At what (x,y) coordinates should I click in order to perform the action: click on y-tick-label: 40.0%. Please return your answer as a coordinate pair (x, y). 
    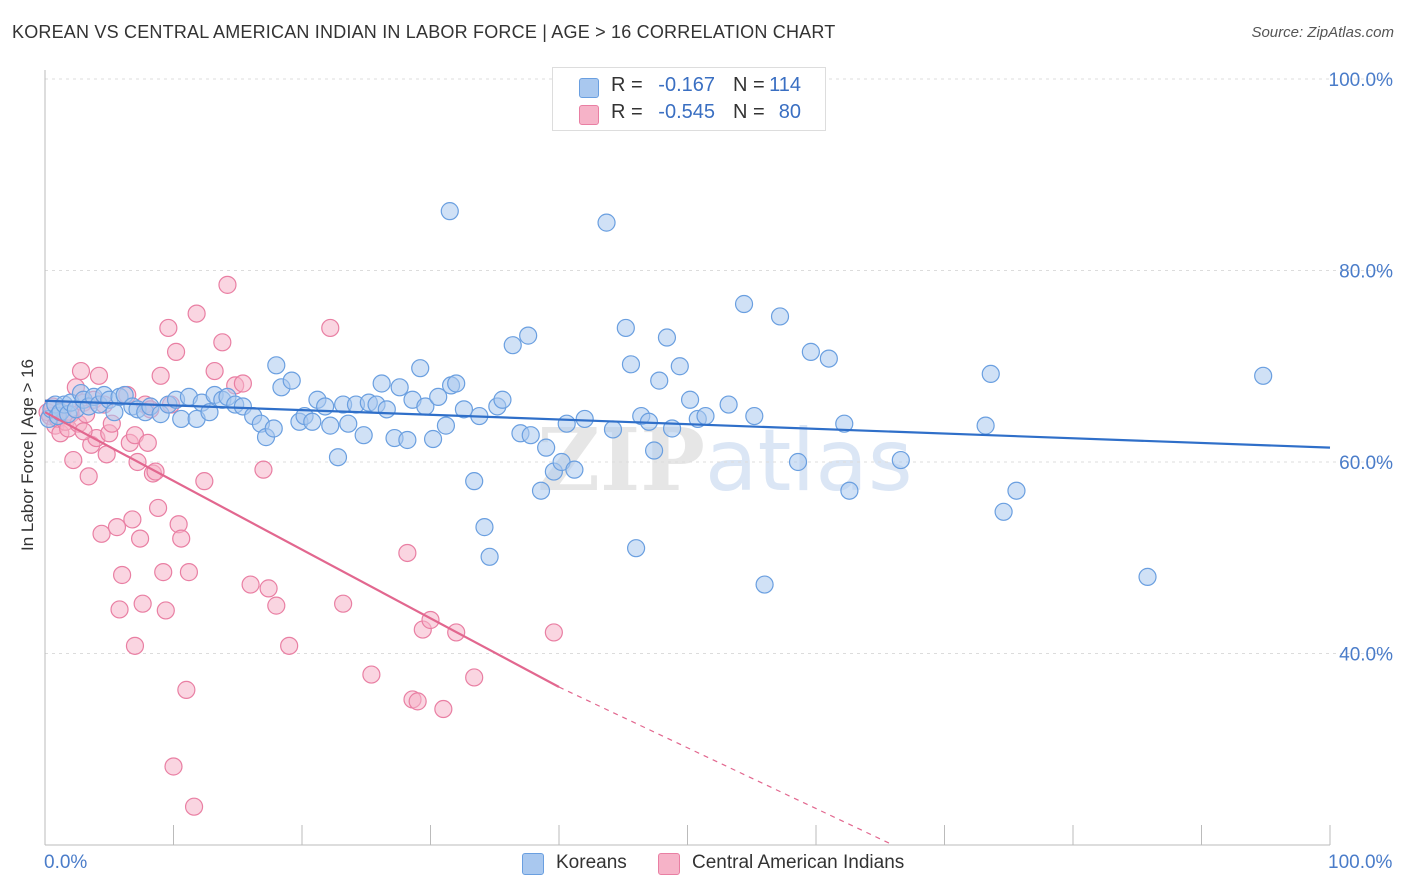
    Looking at the image, I should click on (1366, 655).